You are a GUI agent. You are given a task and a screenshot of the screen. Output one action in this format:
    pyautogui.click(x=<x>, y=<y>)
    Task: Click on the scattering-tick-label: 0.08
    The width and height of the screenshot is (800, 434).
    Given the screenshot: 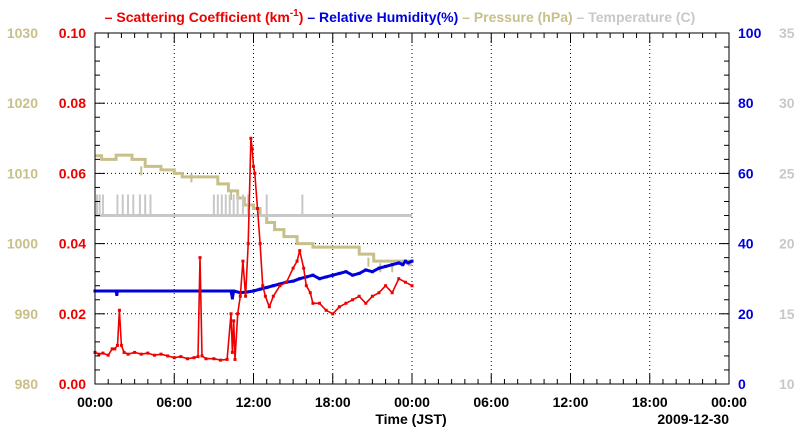 What is the action you would take?
    pyautogui.click(x=72, y=103)
    